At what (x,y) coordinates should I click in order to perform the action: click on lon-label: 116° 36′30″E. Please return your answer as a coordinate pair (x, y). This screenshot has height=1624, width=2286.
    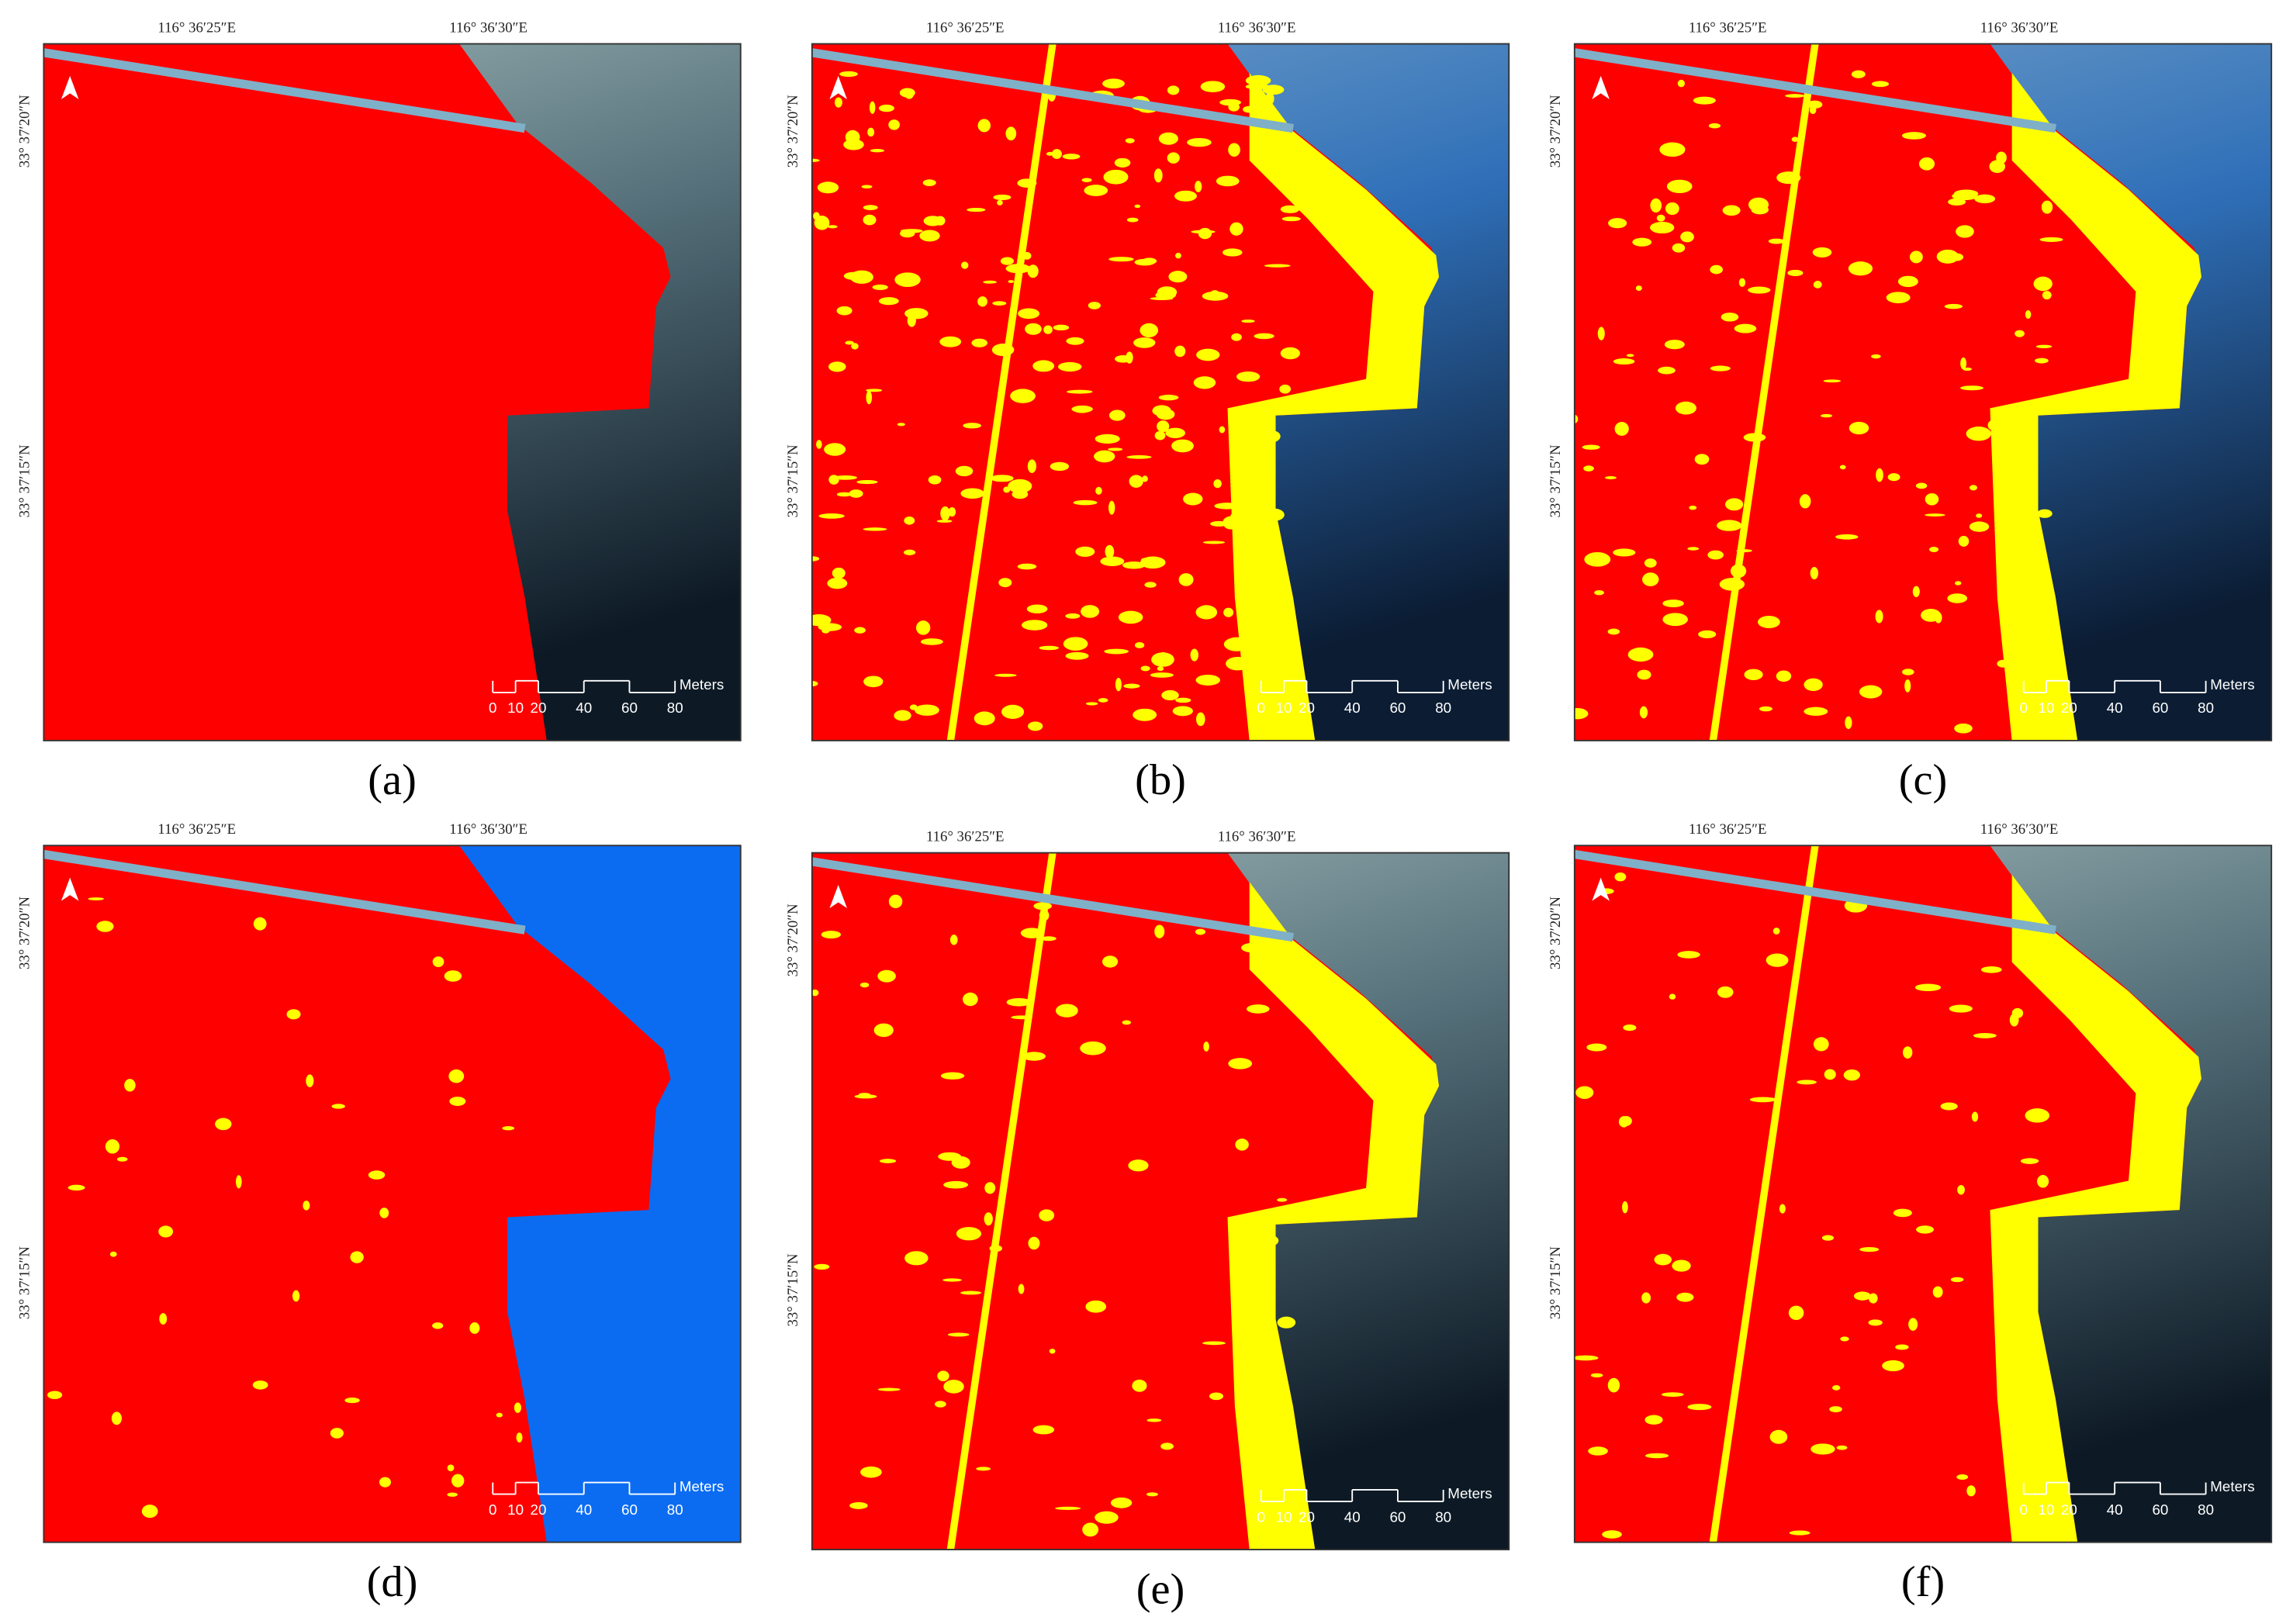
    Looking at the image, I should click on (2019, 27).